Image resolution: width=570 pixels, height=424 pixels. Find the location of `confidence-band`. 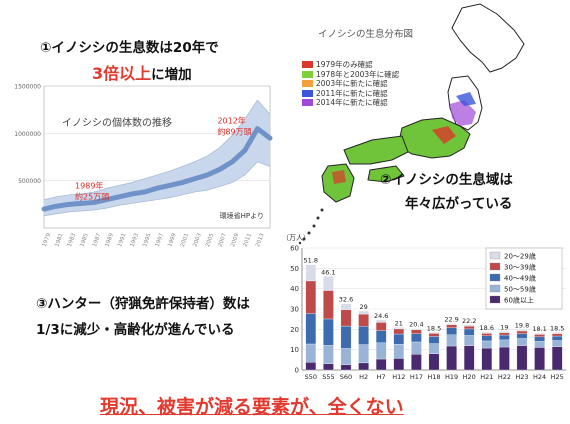

confidence-band is located at coordinates (157, 158).